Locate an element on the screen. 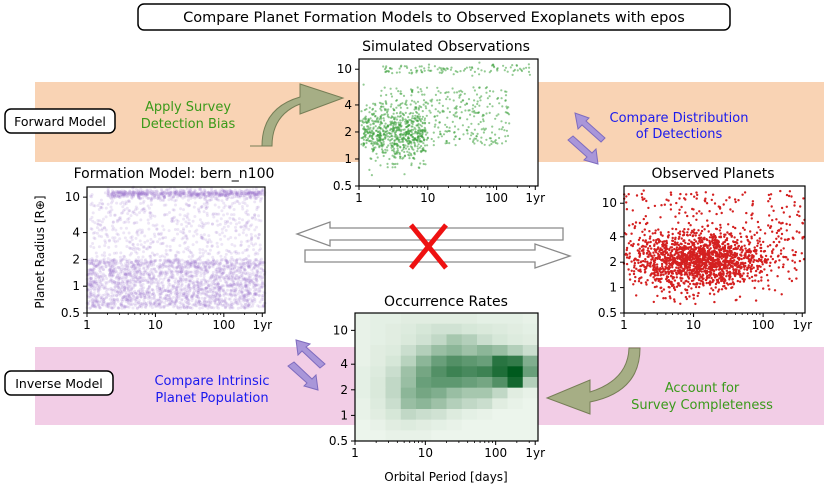 The height and width of the screenshot is (491, 830). x-tick-label: 1 is located at coordinates (87, 325).